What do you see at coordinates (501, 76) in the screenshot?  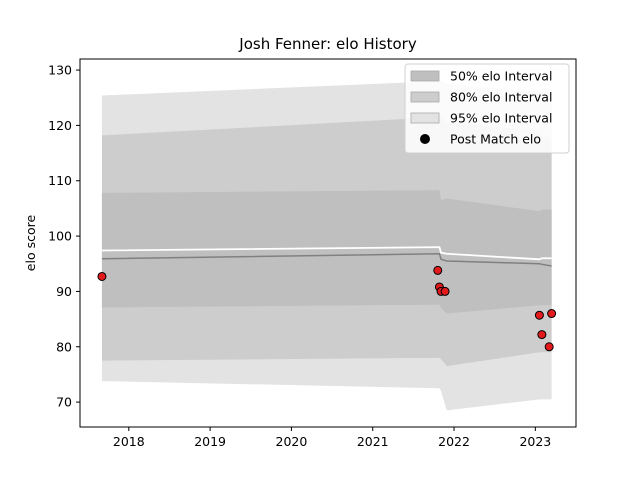 I see `legend-label: 50% elo Interval` at bounding box center [501, 76].